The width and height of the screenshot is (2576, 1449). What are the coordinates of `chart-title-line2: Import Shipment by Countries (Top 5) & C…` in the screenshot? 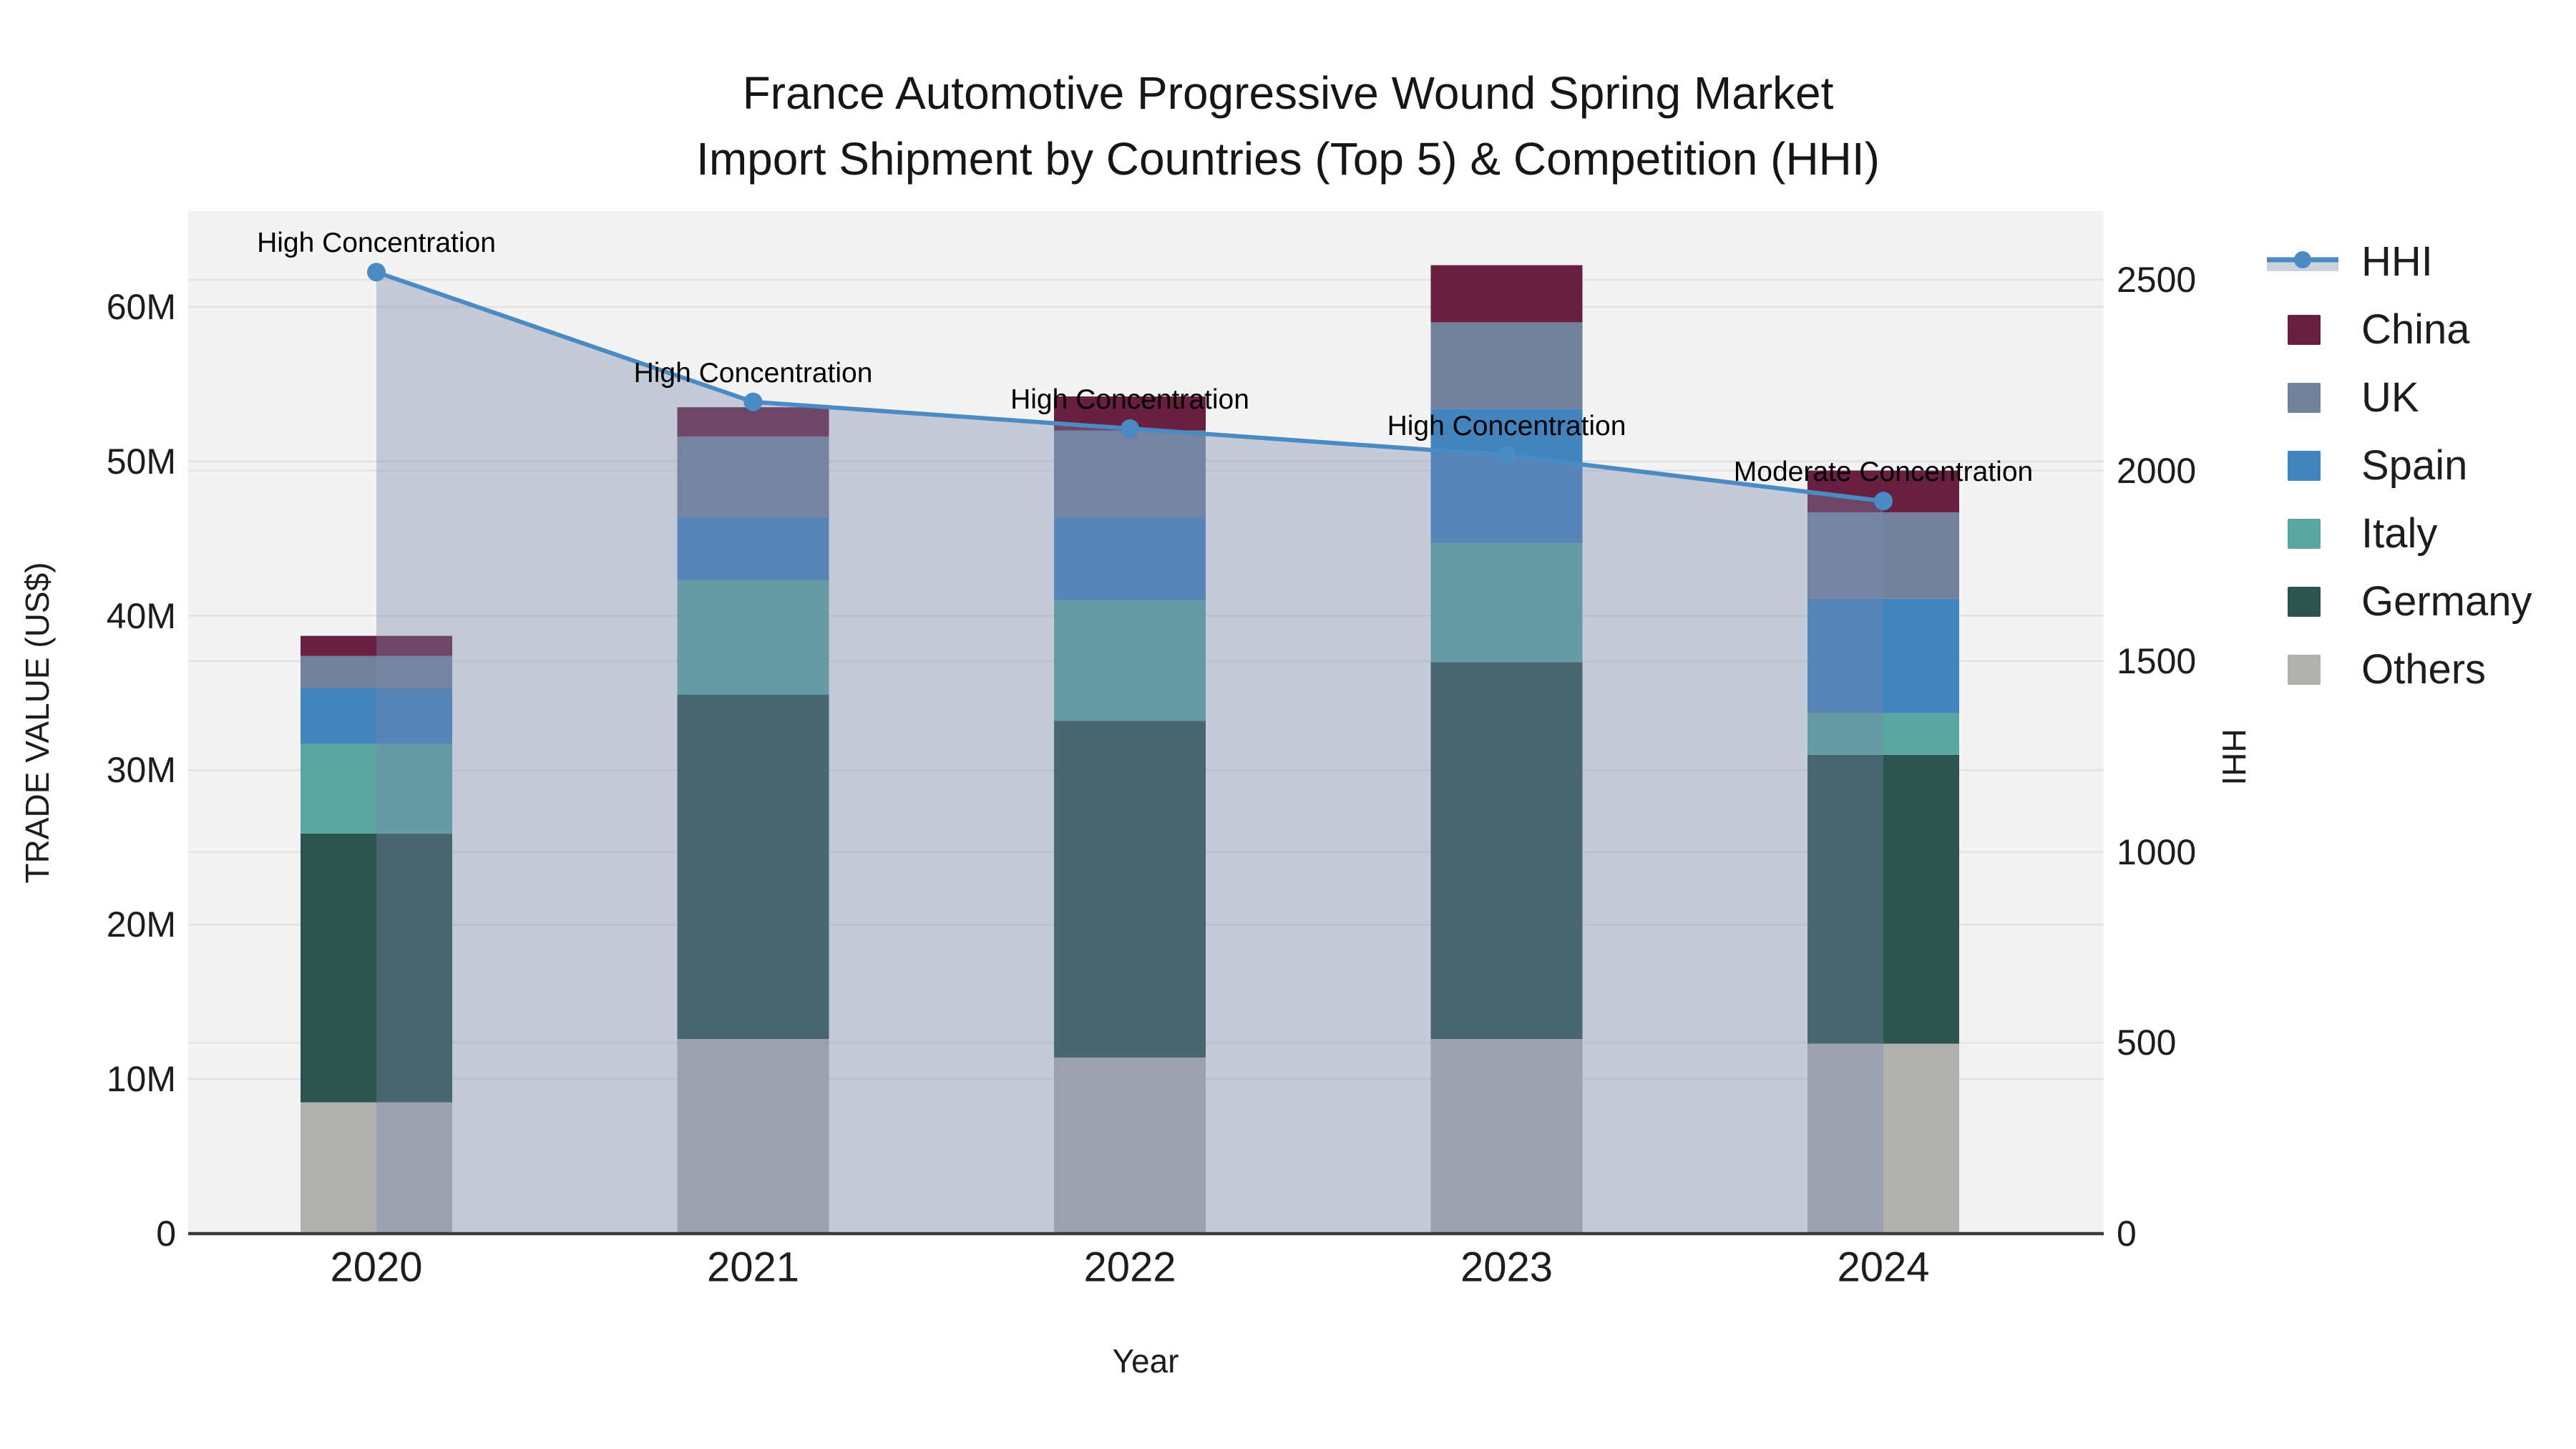 It's located at (1288, 159).